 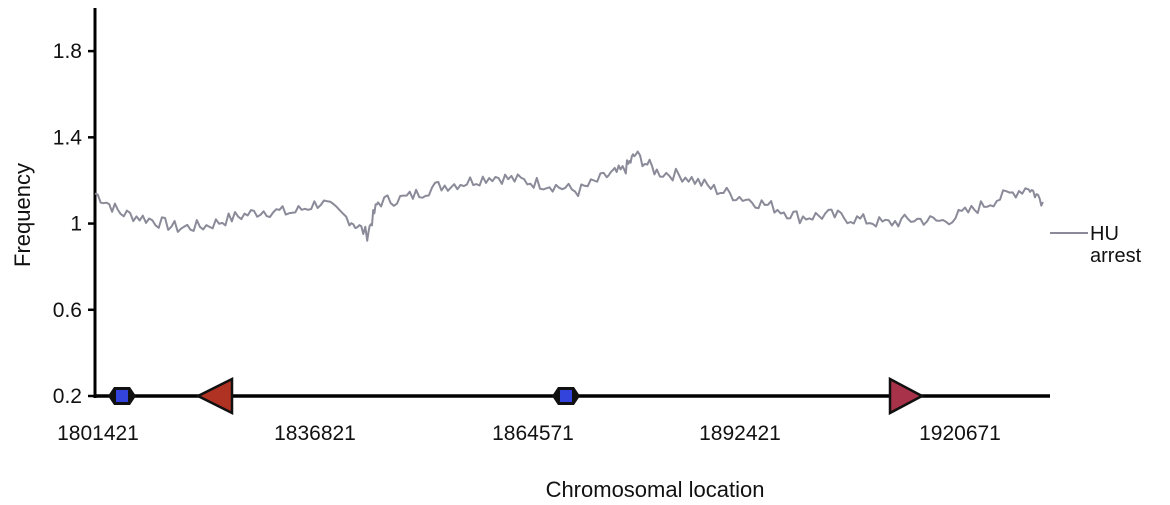 What do you see at coordinates (22, 215) in the screenshot?
I see `y-axis-title: Frequency` at bounding box center [22, 215].